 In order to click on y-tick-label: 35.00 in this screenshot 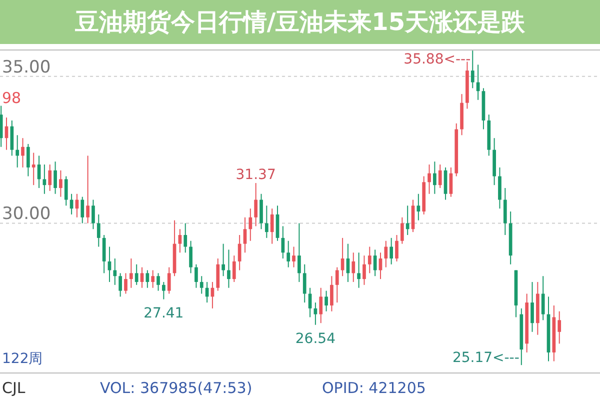, I will do `click(26, 67)`.